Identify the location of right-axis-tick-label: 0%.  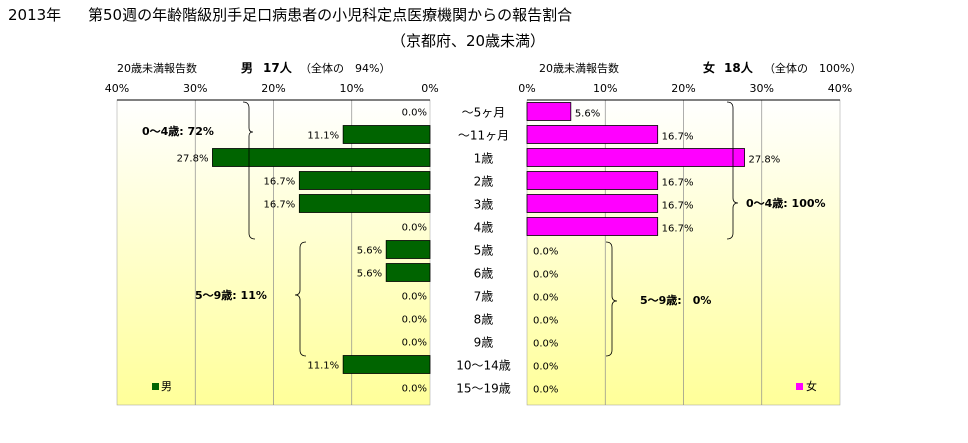
(526, 88).